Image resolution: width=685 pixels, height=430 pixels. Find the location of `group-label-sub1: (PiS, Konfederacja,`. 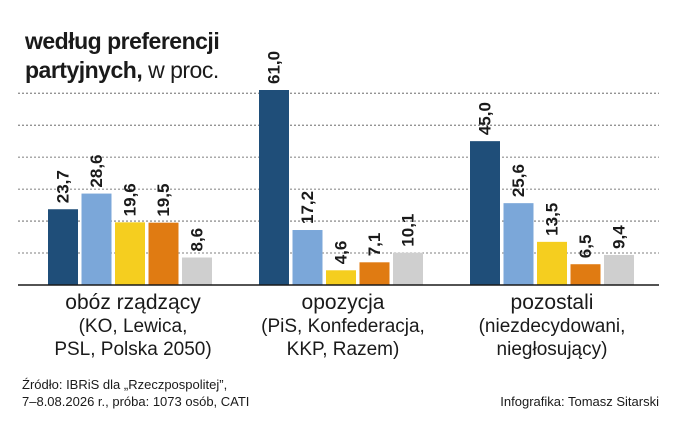

group-label-sub1: (PiS, Konfederacja, is located at coordinates (343, 326).